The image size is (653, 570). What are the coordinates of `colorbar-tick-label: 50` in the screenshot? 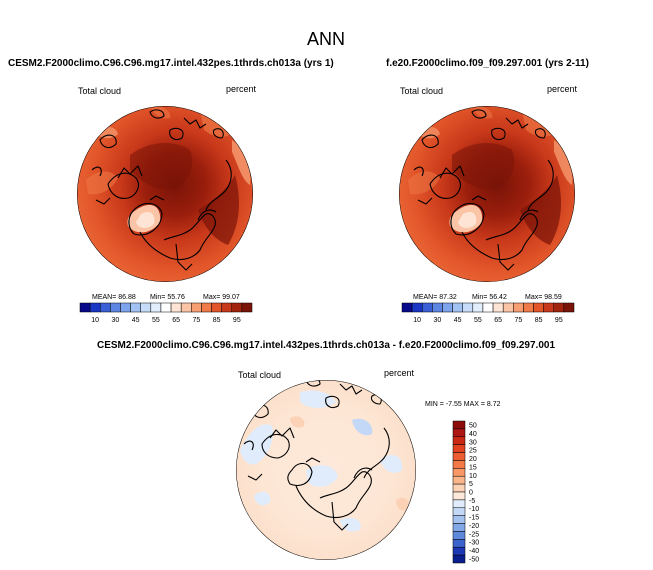 It's located at (473, 426).